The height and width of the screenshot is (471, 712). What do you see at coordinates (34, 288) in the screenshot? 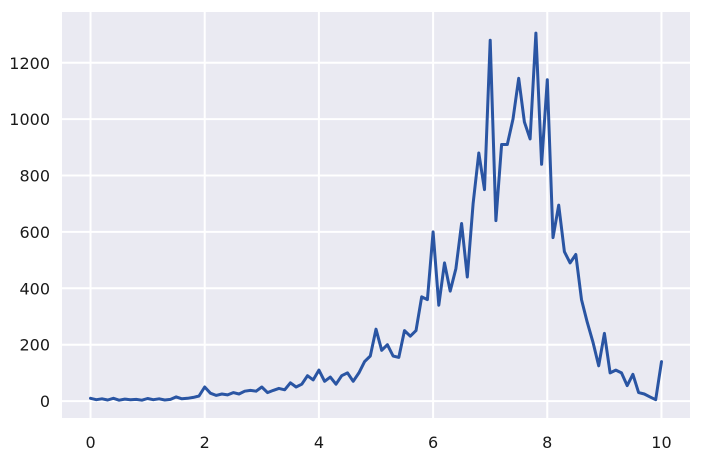
I see `y-tick-label: 400` at bounding box center [34, 288].